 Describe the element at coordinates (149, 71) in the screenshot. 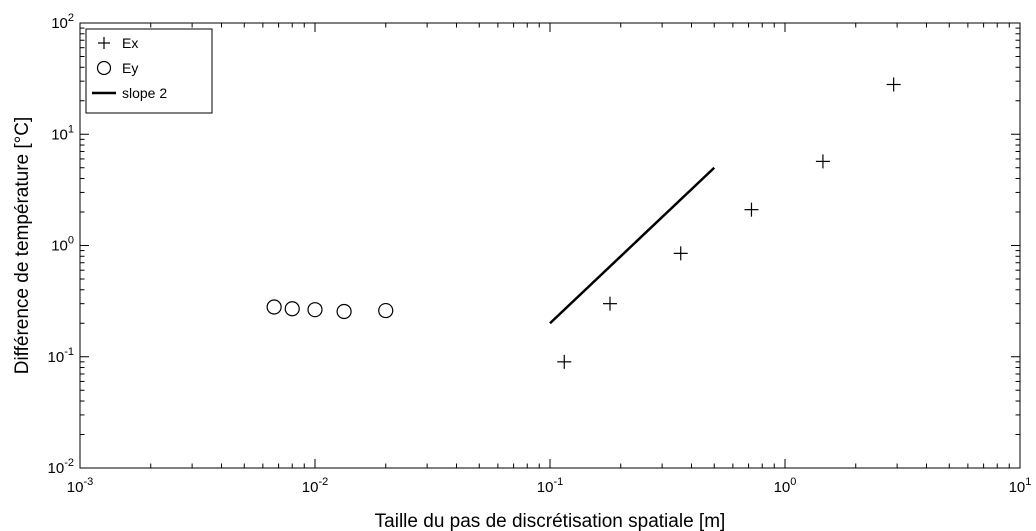

I see `legend: Ex Ey slope 2` at that location.